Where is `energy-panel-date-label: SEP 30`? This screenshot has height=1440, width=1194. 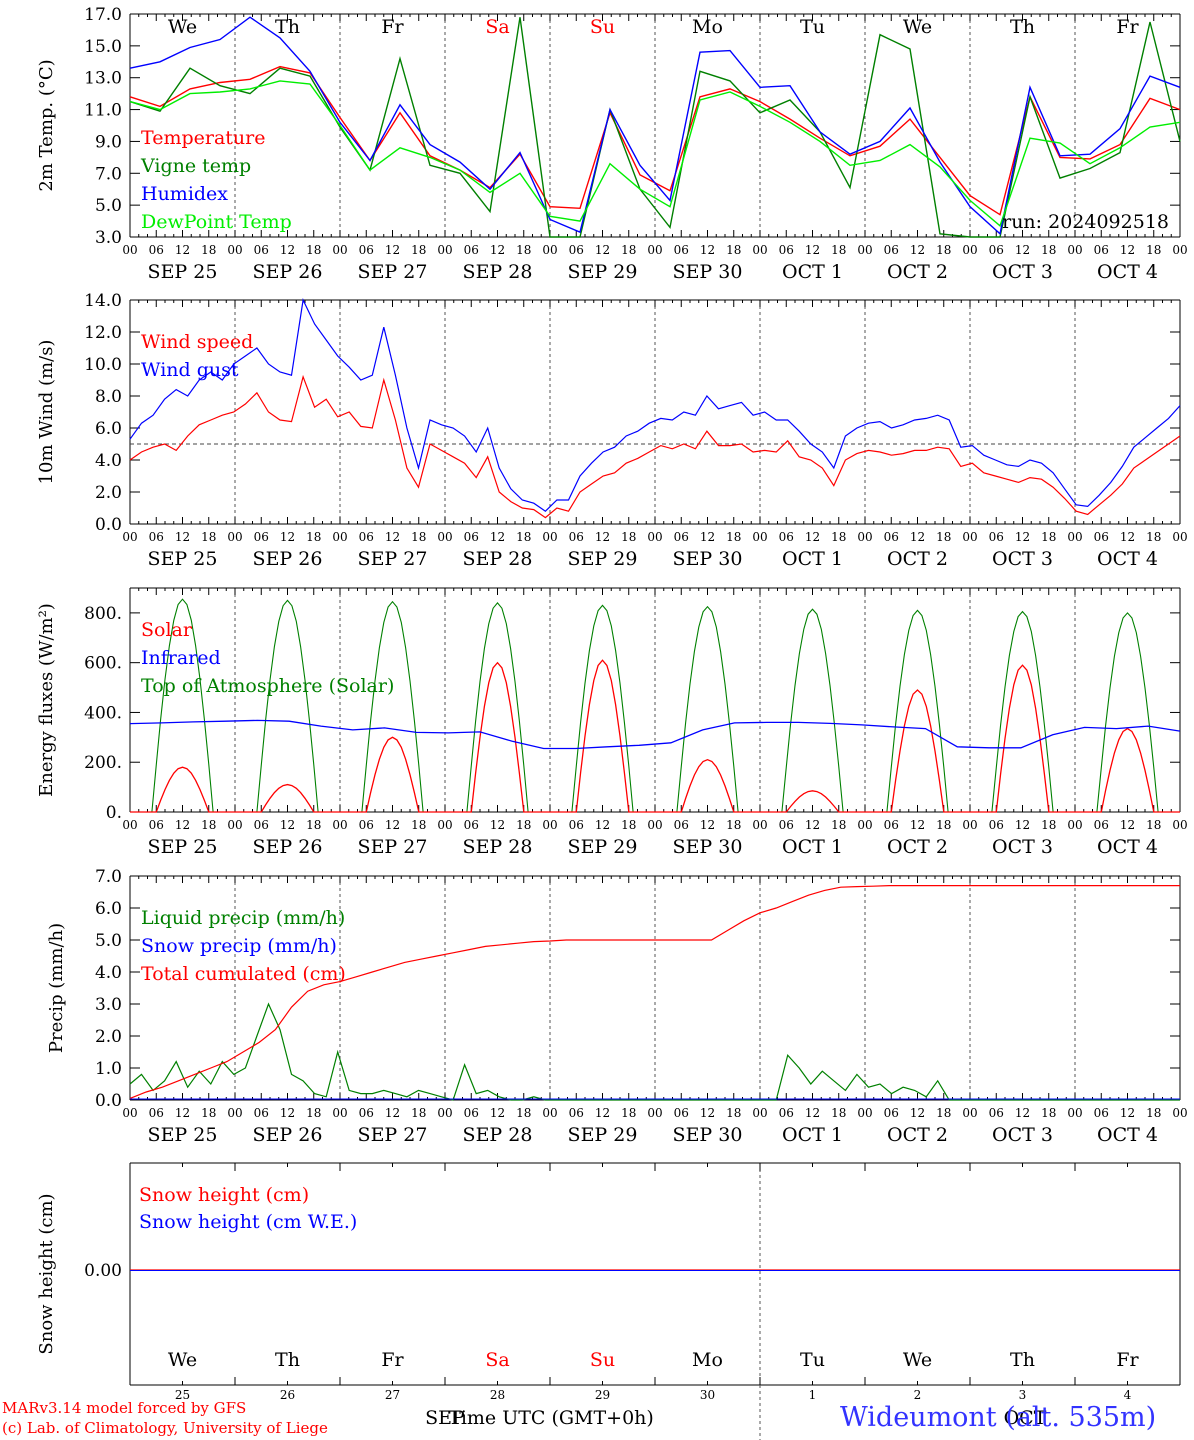
energy-panel-date-label: SEP 30 is located at coordinates (708, 847).